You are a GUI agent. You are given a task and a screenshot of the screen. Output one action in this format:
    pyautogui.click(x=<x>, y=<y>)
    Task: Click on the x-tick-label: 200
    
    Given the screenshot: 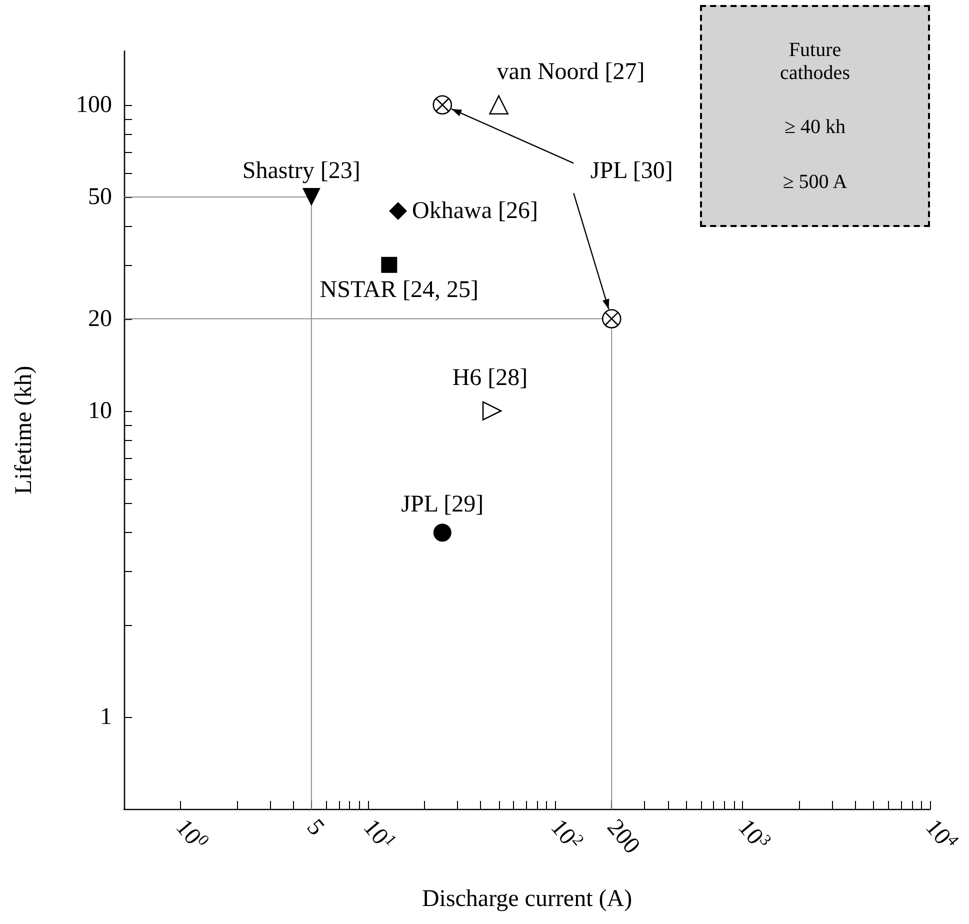 What is the action you would take?
    pyautogui.click(x=623, y=836)
    